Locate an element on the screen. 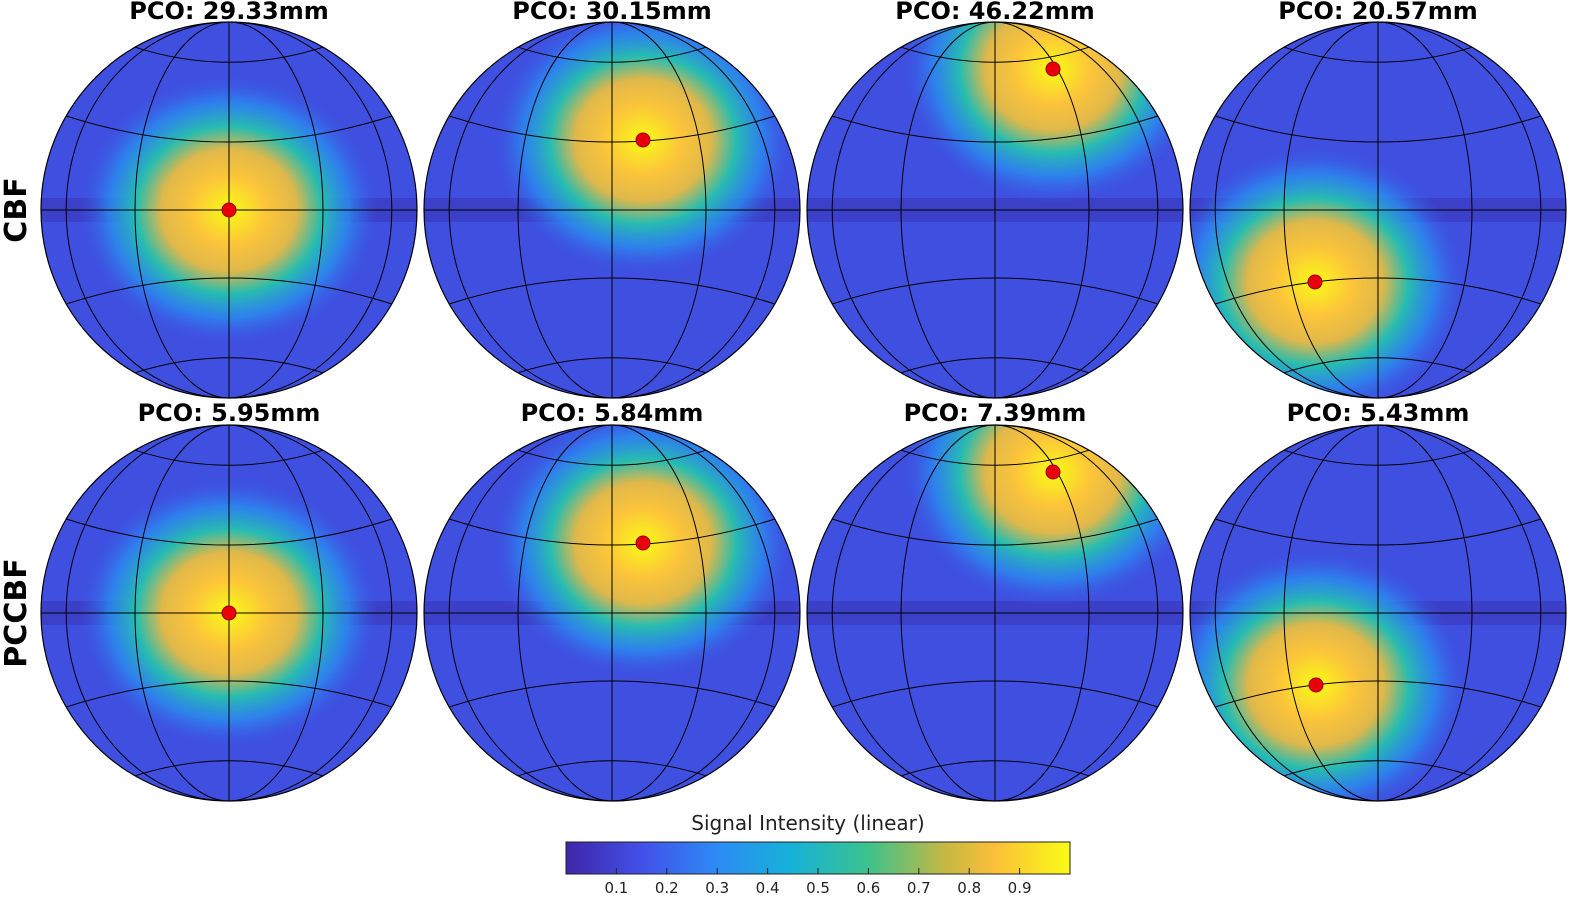 This screenshot has width=1577, height=901. tick-label: 0.2 is located at coordinates (667, 888).